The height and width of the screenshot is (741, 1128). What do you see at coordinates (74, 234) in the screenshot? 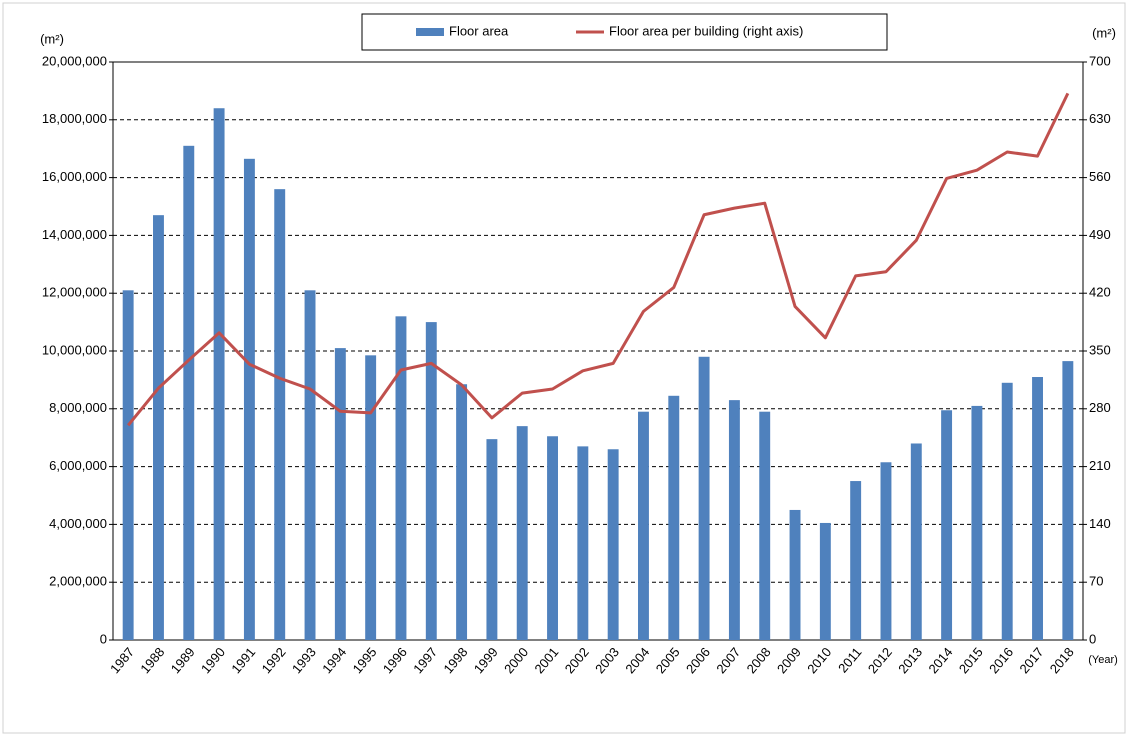
I see `y-tick-label: 14,000,000` at bounding box center [74, 234].